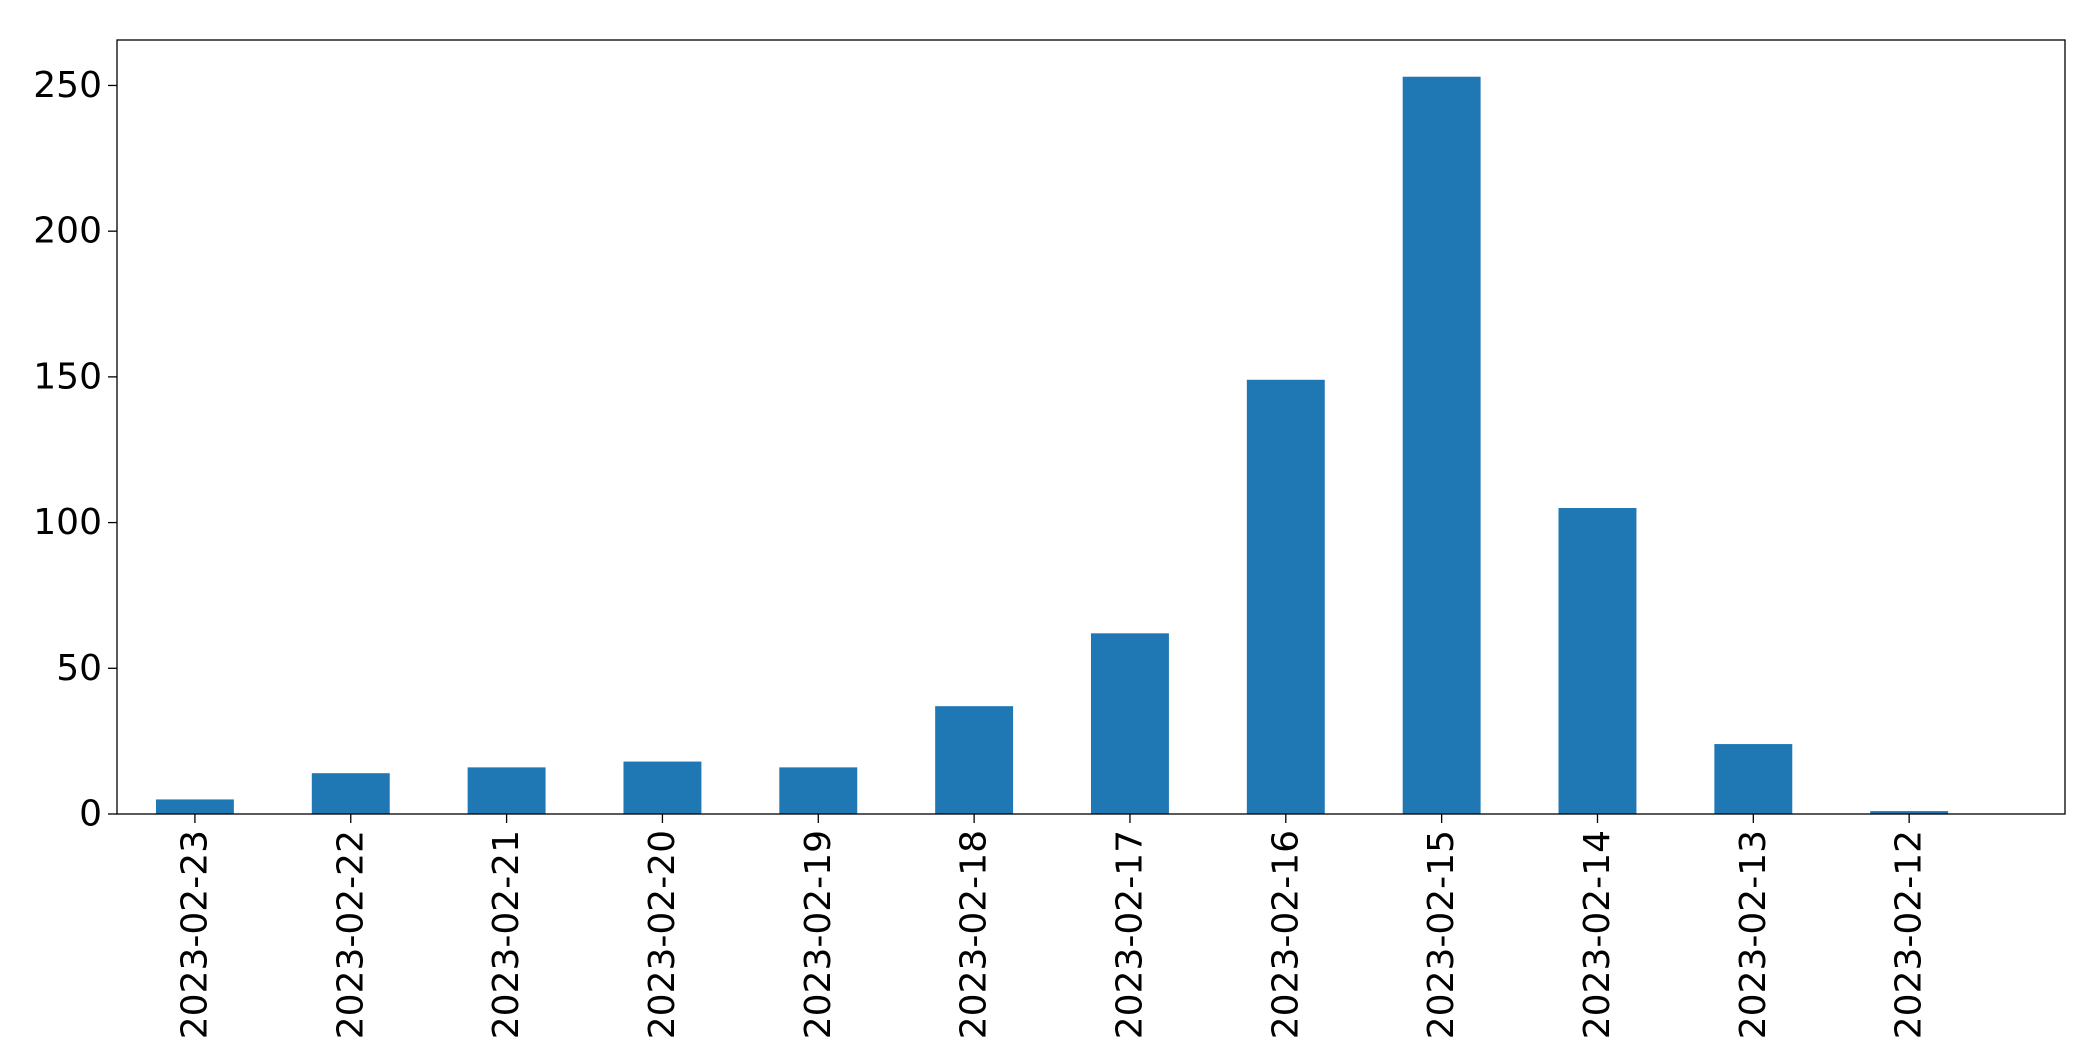  Describe the element at coordinates (67, 522) in the screenshot. I see `y-tick-label: 100` at that location.